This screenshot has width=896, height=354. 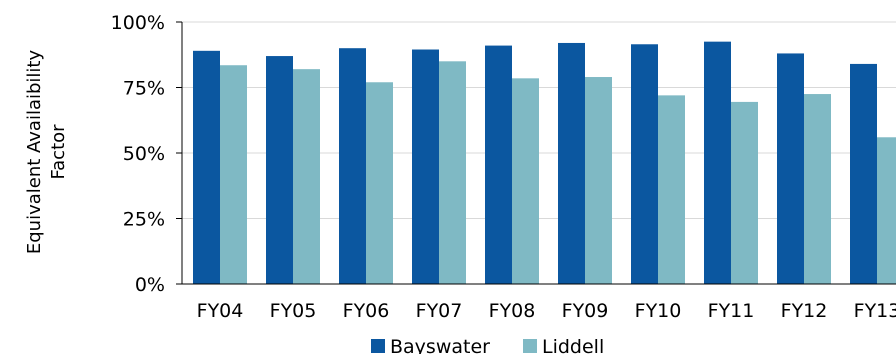 I want to click on x-tick-label: FY05, so click(x=293, y=311).